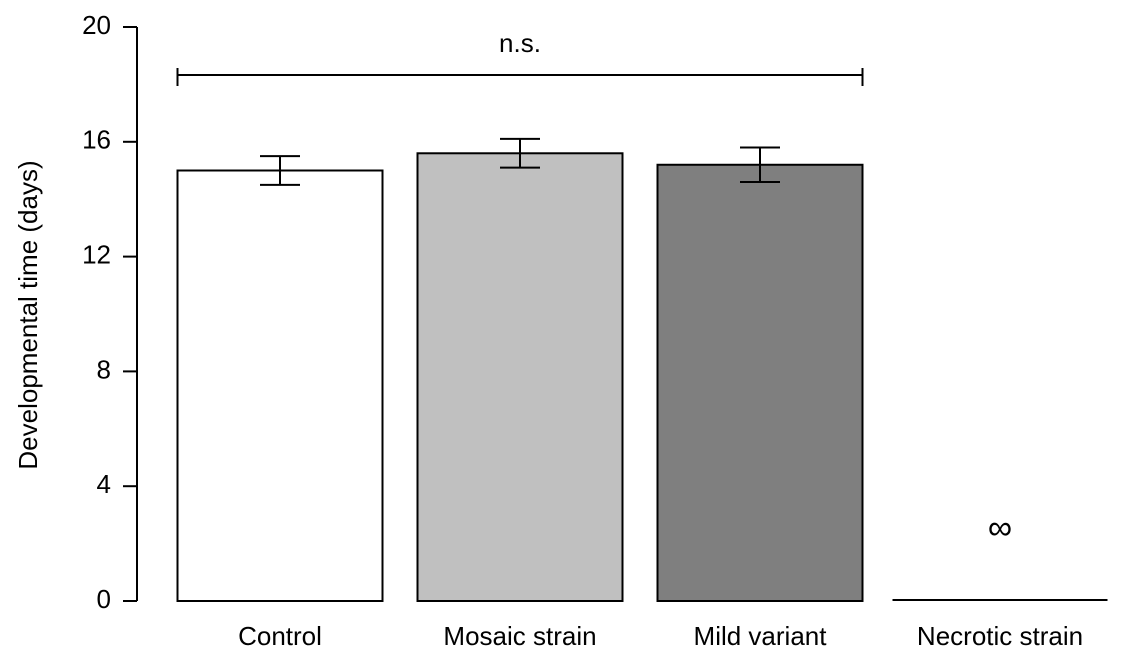 The image size is (1126, 657). Describe the element at coordinates (1000, 636) in the screenshot. I see `x-tick-label: Necrotic strain` at that location.